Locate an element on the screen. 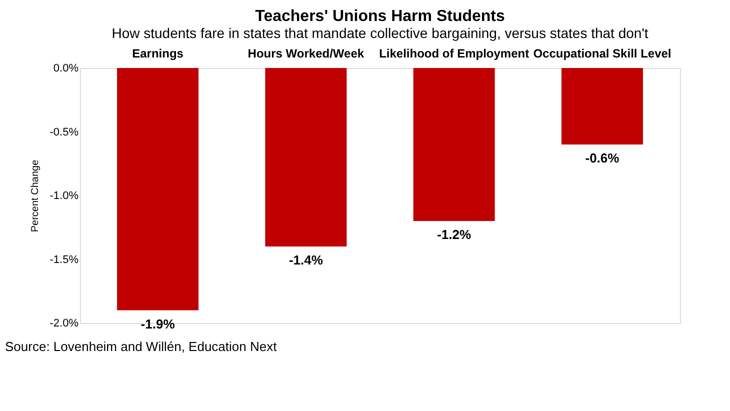 The image size is (730, 411). y-tick-label: -1.0% is located at coordinates (64, 196).